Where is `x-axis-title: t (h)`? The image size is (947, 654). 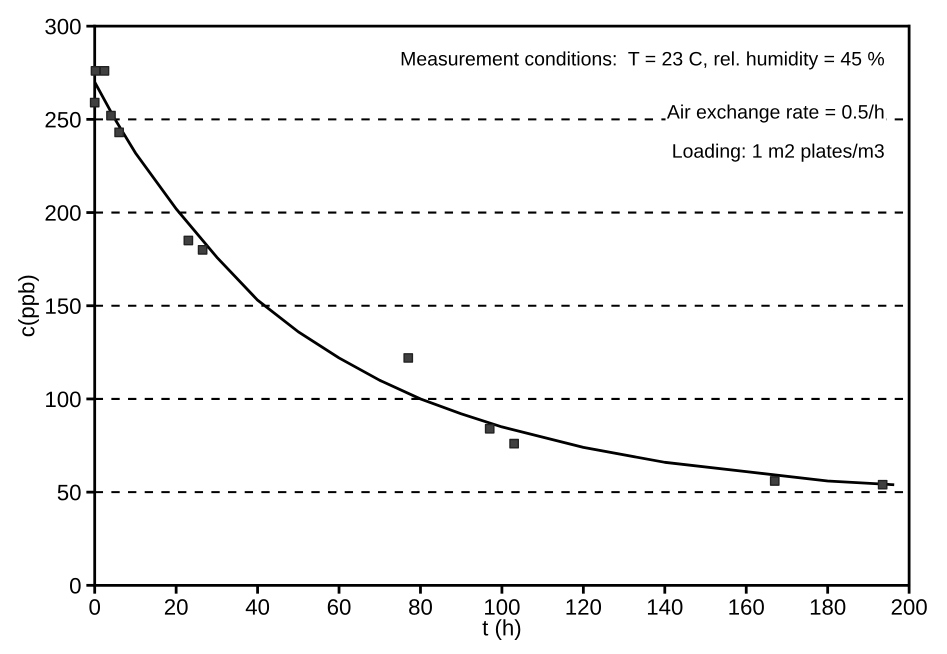 x-axis-title: t (h) is located at coordinates (501, 629).